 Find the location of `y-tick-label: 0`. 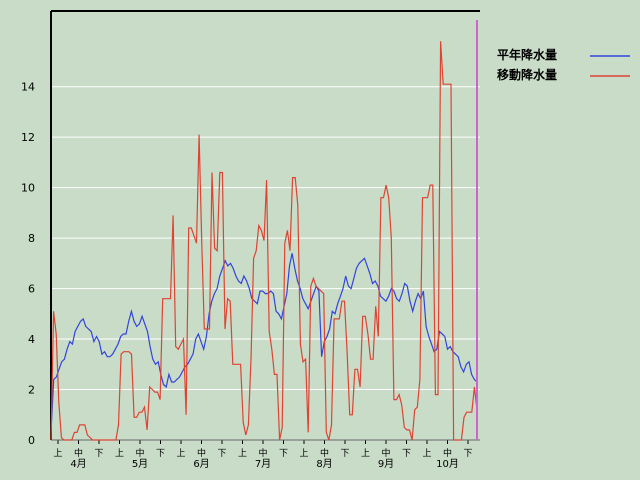

y-tick-label: 0 is located at coordinates (31, 440).